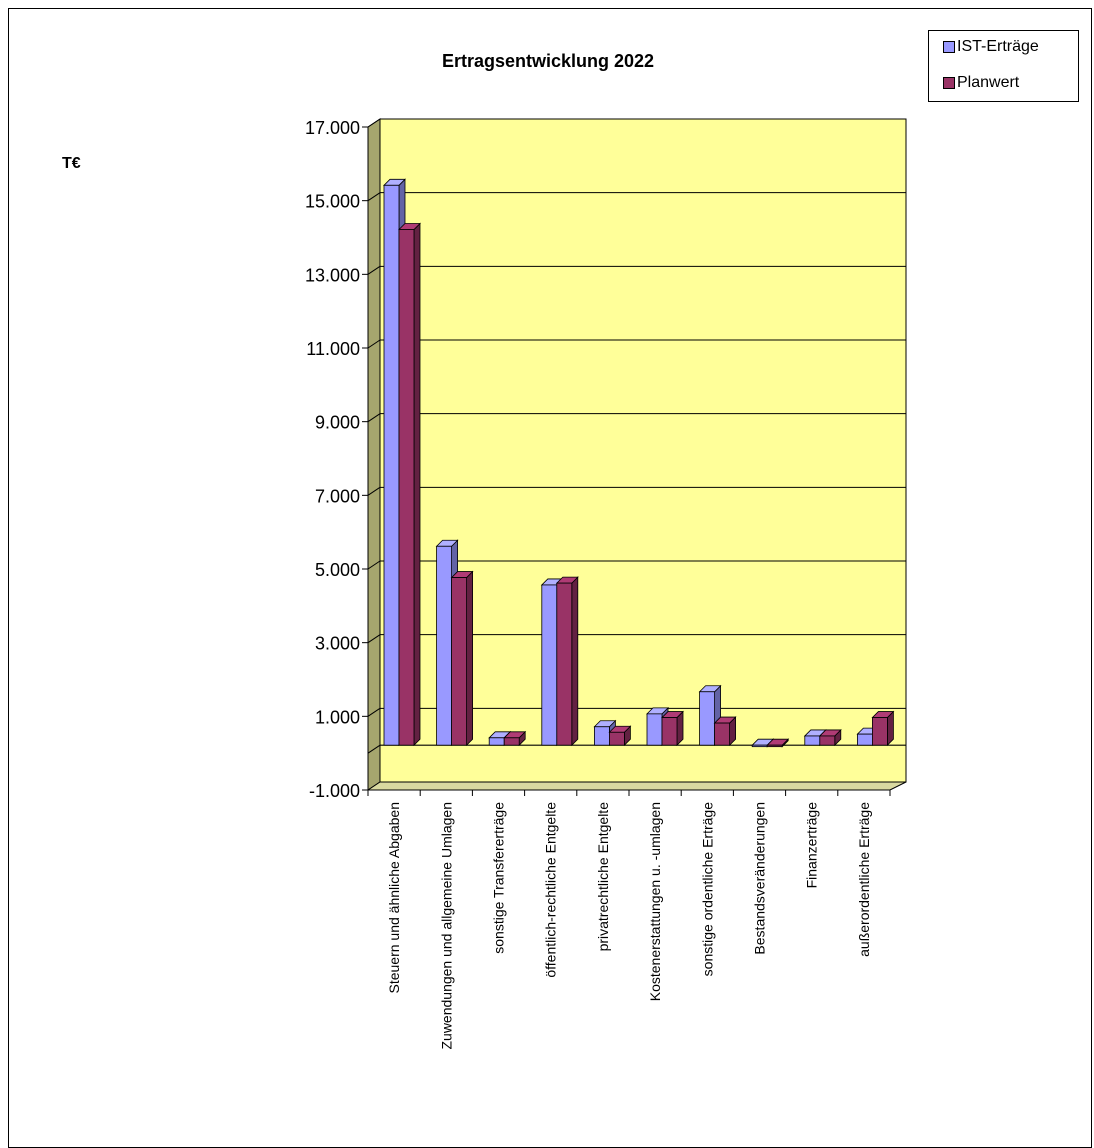 The width and height of the screenshot is (1094, 1148). Describe the element at coordinates (337, 644) in the screenshot. I see `y-tick-label: 3.000` at that location.